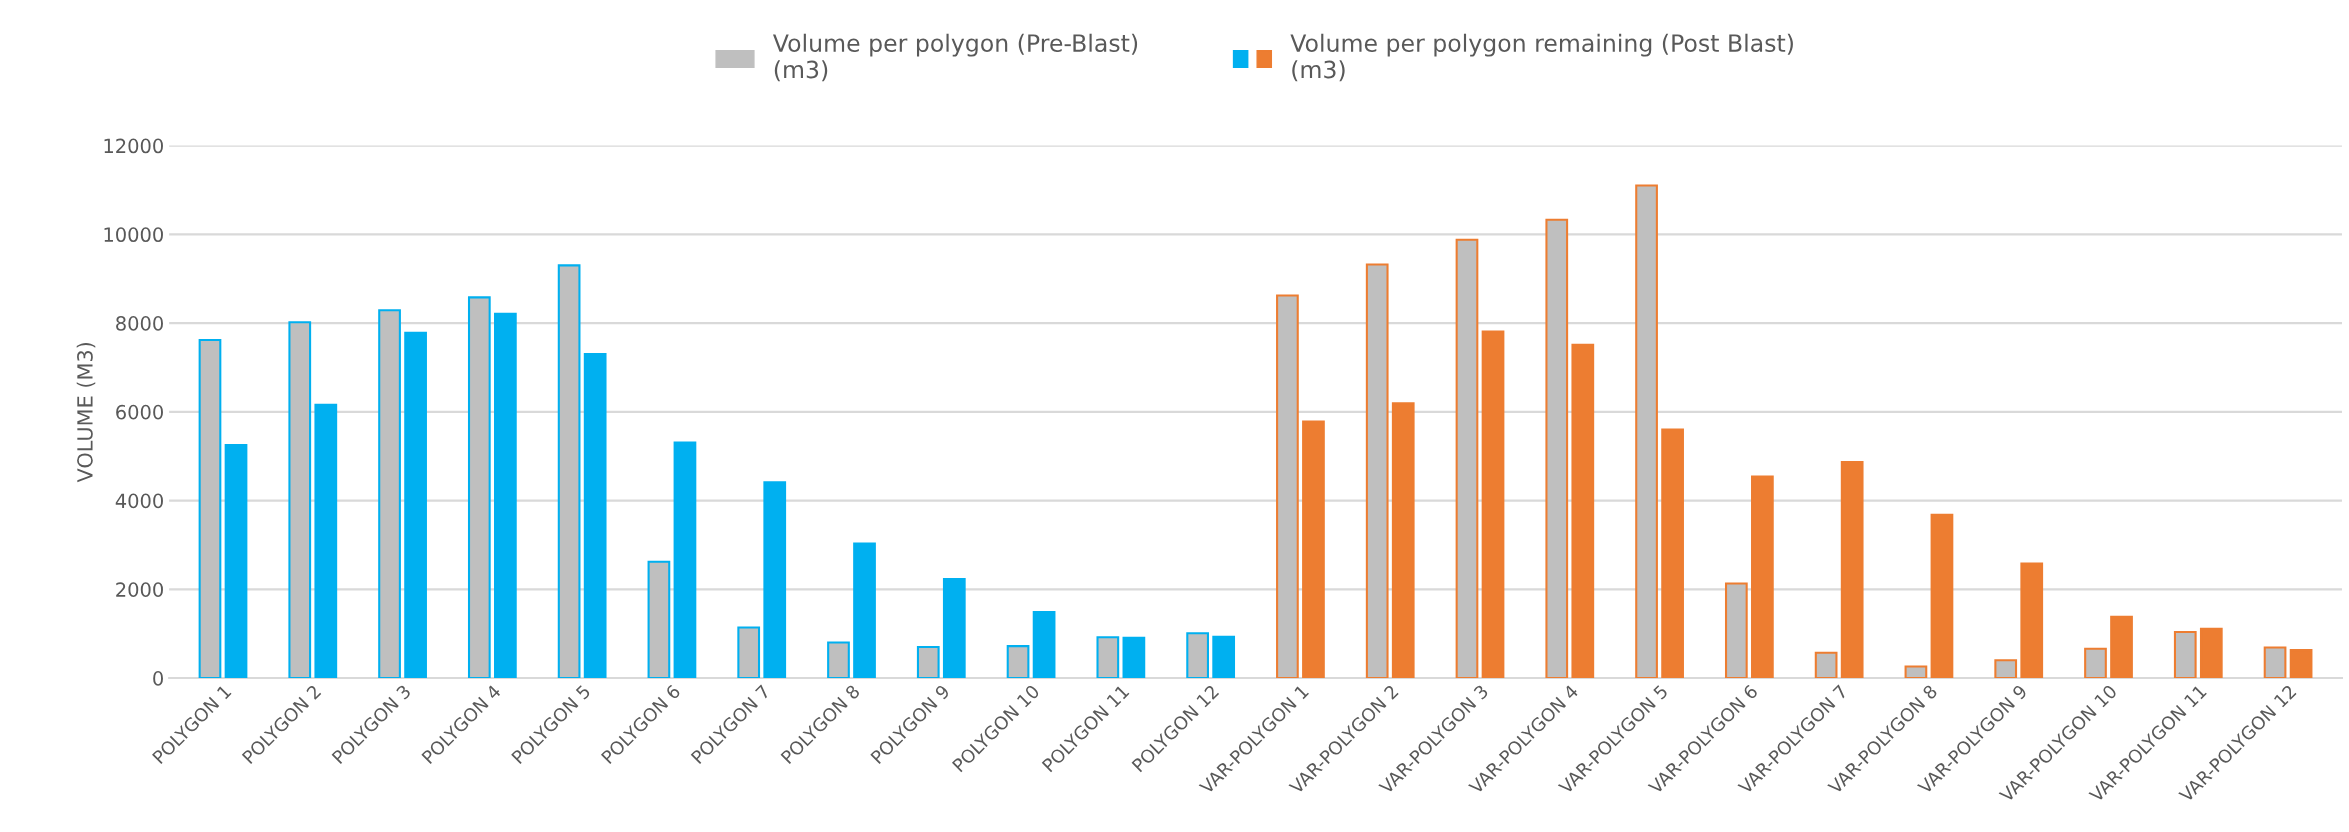  Describe the element at coordinates (139, 589) in the screenshot. I see `y-tick-label: 2000` at that location.